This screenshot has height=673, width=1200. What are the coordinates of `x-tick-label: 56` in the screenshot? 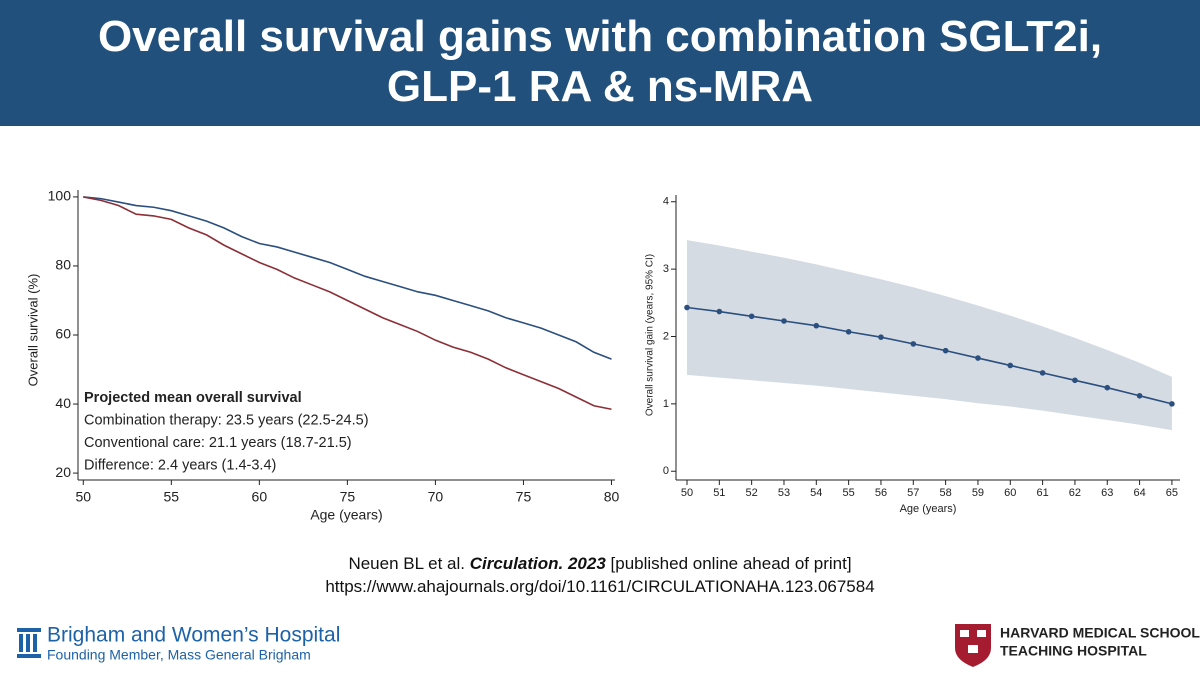 It's located at (881, 493).